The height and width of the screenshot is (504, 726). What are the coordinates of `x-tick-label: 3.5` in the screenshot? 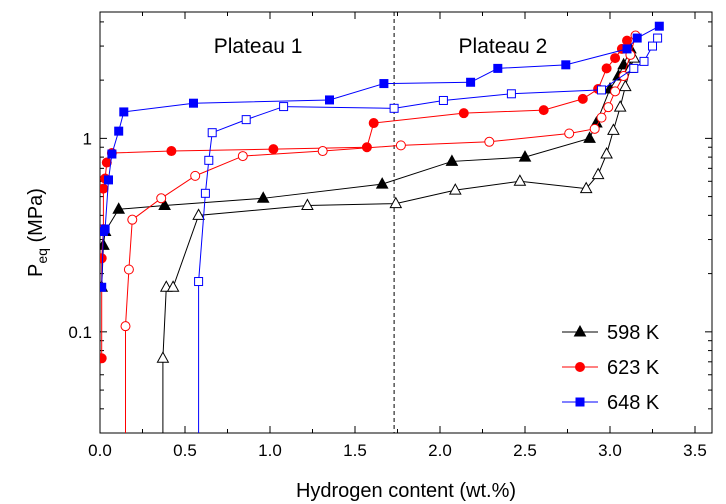 It's located at (695, 450).